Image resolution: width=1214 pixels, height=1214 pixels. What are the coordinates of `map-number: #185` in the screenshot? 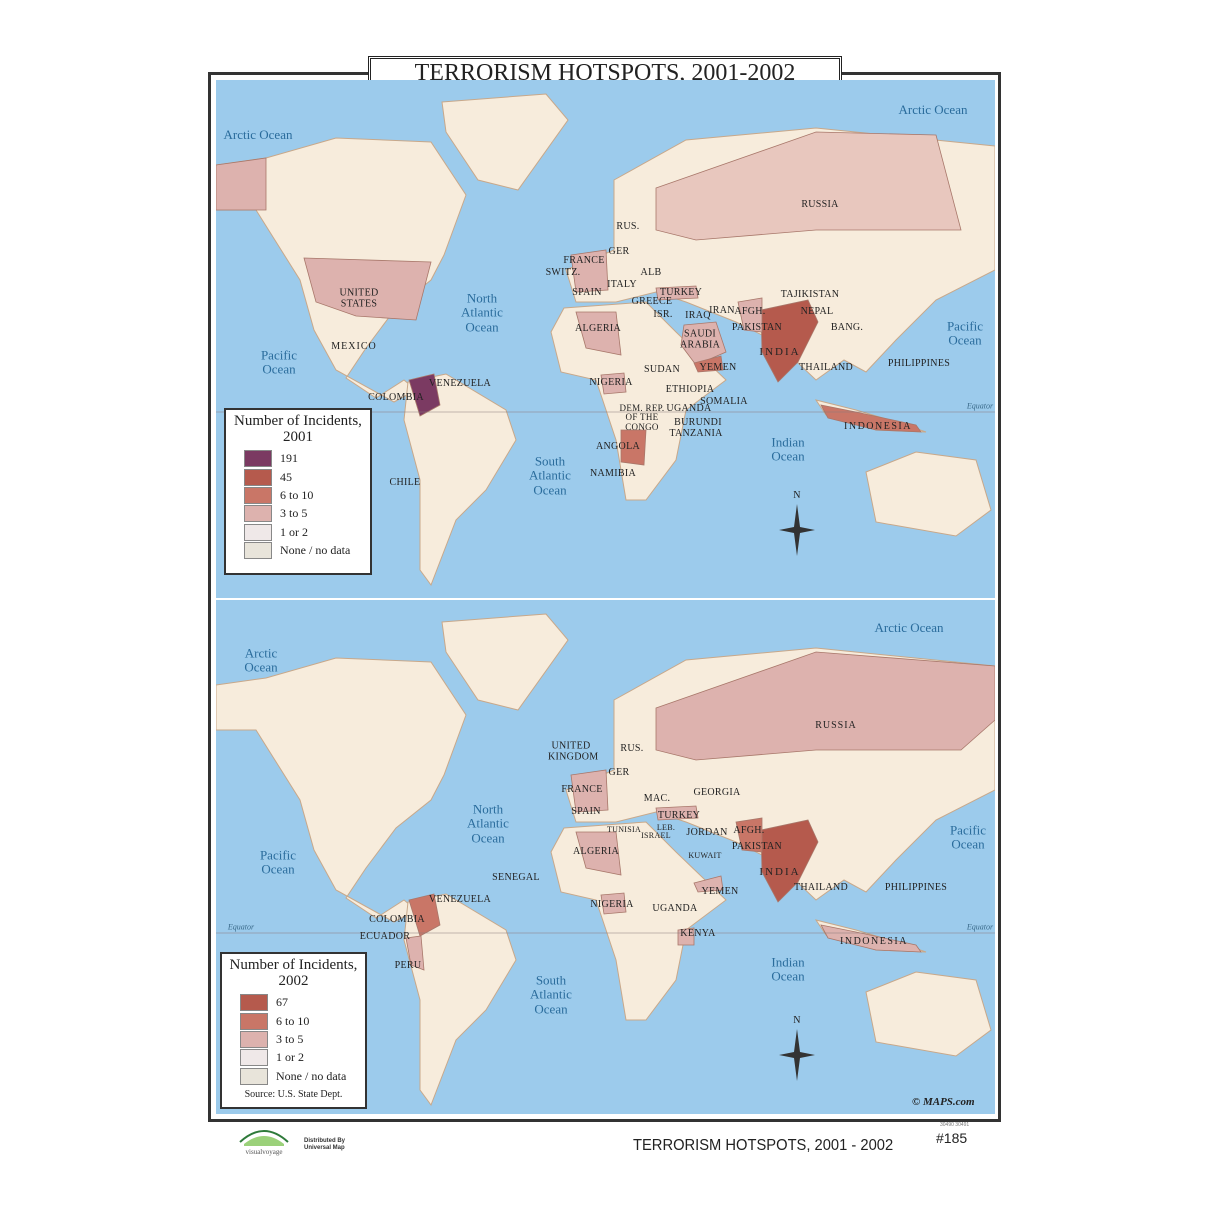 It's located at (952, 1138).